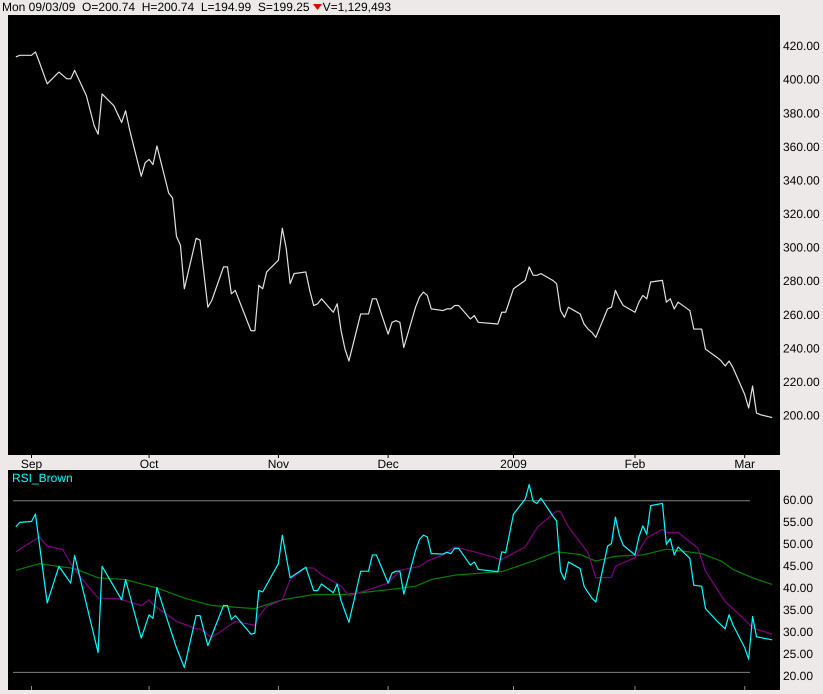 The image size is (823, 694). Describe the element at coordinates (801, 381) in the screenshot. I see `y-tick-label: 220.00` at that location.